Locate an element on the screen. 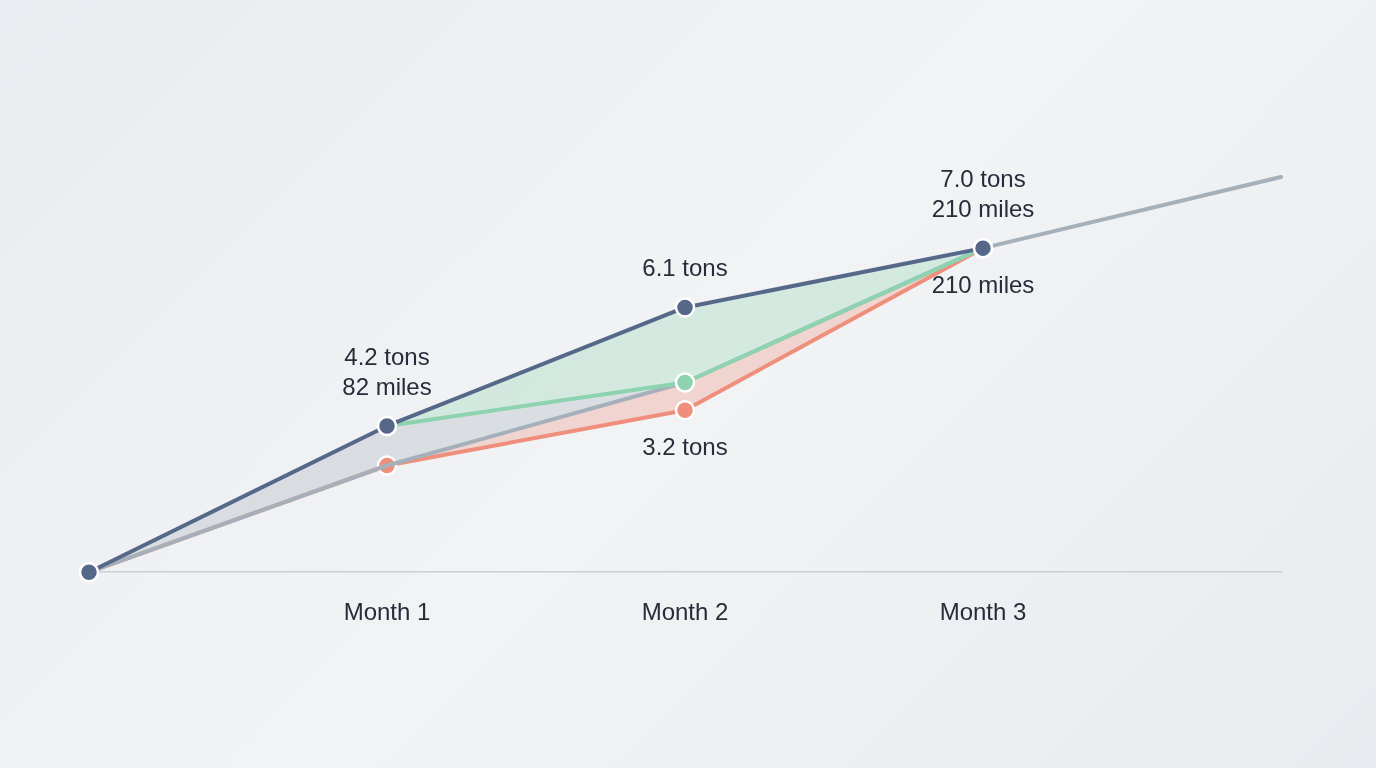 The width and height of the screenshot is (1376, 768). x-tick-label: Month 3 is located at coordinates (983, 612).